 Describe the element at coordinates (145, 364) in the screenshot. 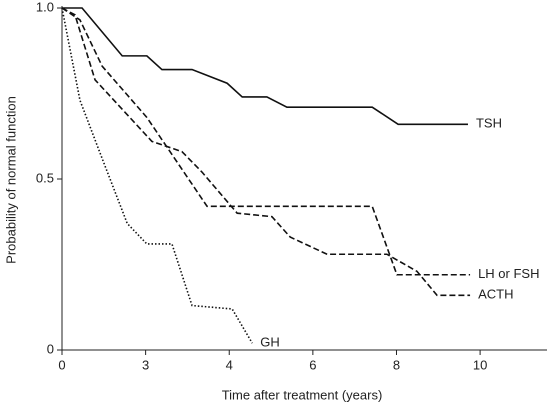

I see `x-tick-label: 3` at that location.